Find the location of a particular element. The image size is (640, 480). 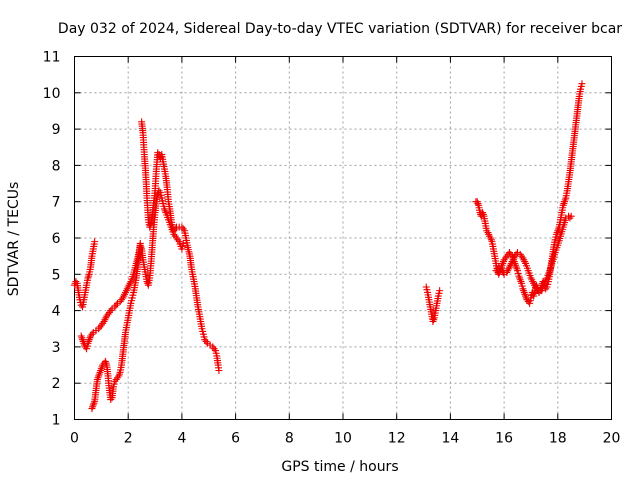

x-tick-labels: 0 2 4 6 8 10 12 14 16 18 20 is located at coordinates (345, 439).